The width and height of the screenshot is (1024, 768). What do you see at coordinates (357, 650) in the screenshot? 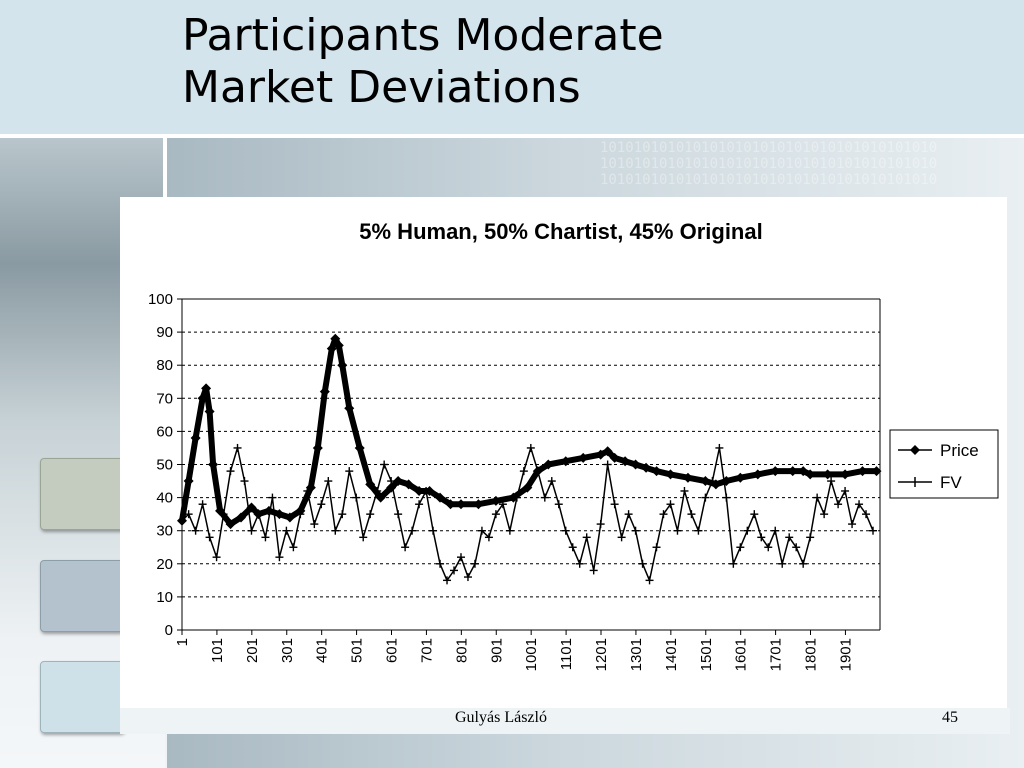
I see `x-tick-label: 501` at bounding box center [357, 650].